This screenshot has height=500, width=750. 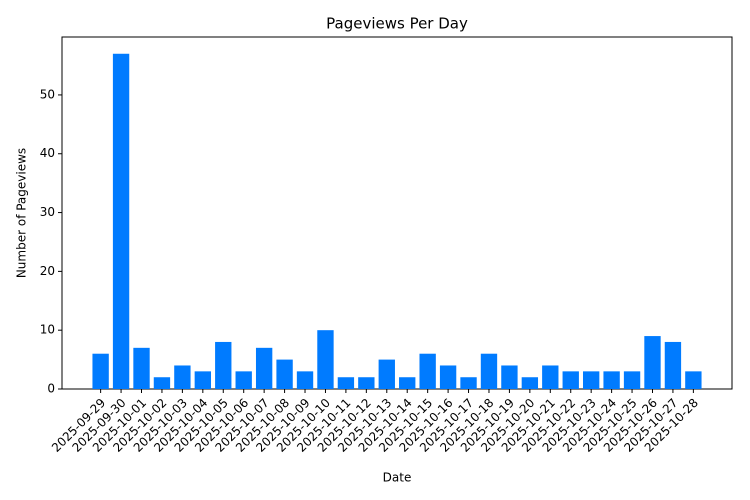 I want to click on x-axis-label: Date, so click(x=397, y=478).